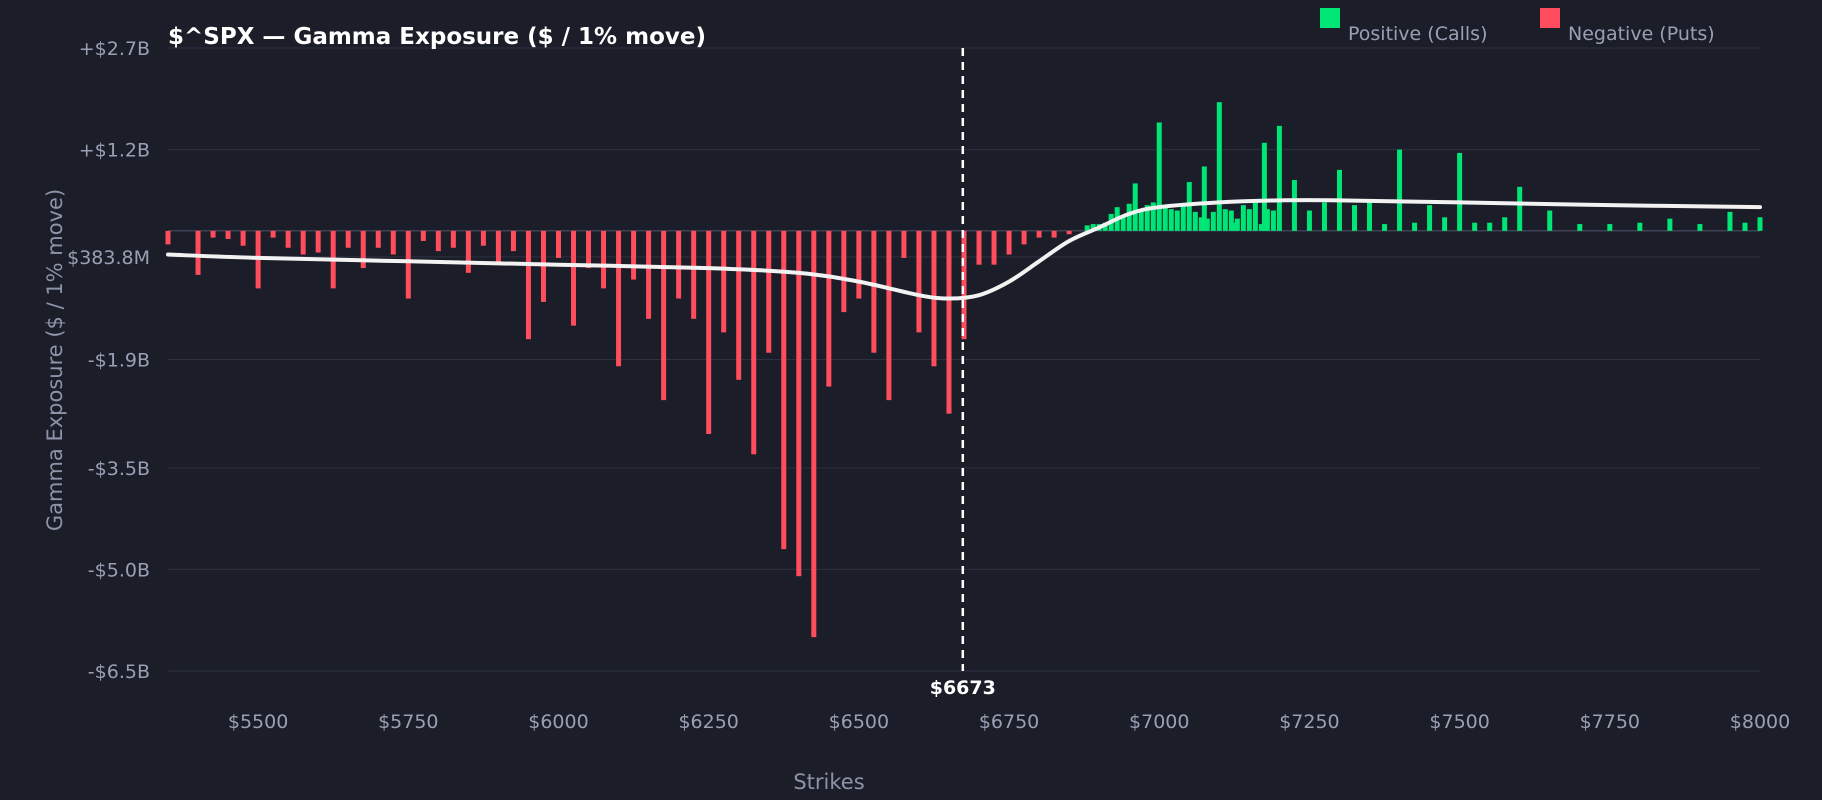  Describe the element at coordinates (1417, 34) in the screenshot. I see `legend-label-positive: Positive (Calls)` at that location.